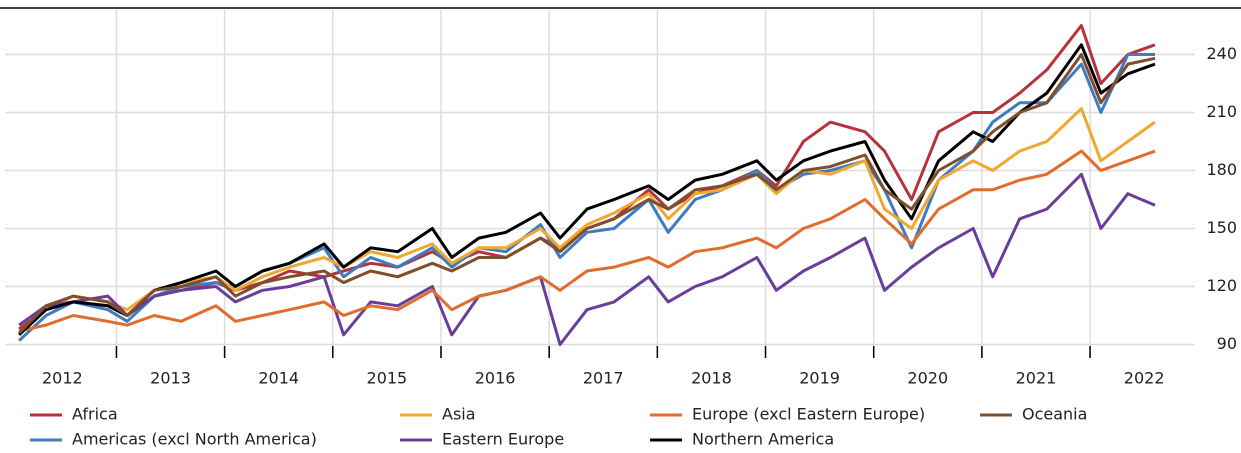 This screenshot has width=1241, height=453. What do you see at coordinates (278, 378) in the screenshot?
I see `x-tick-label: 2014` at bounding box center [278, 378].